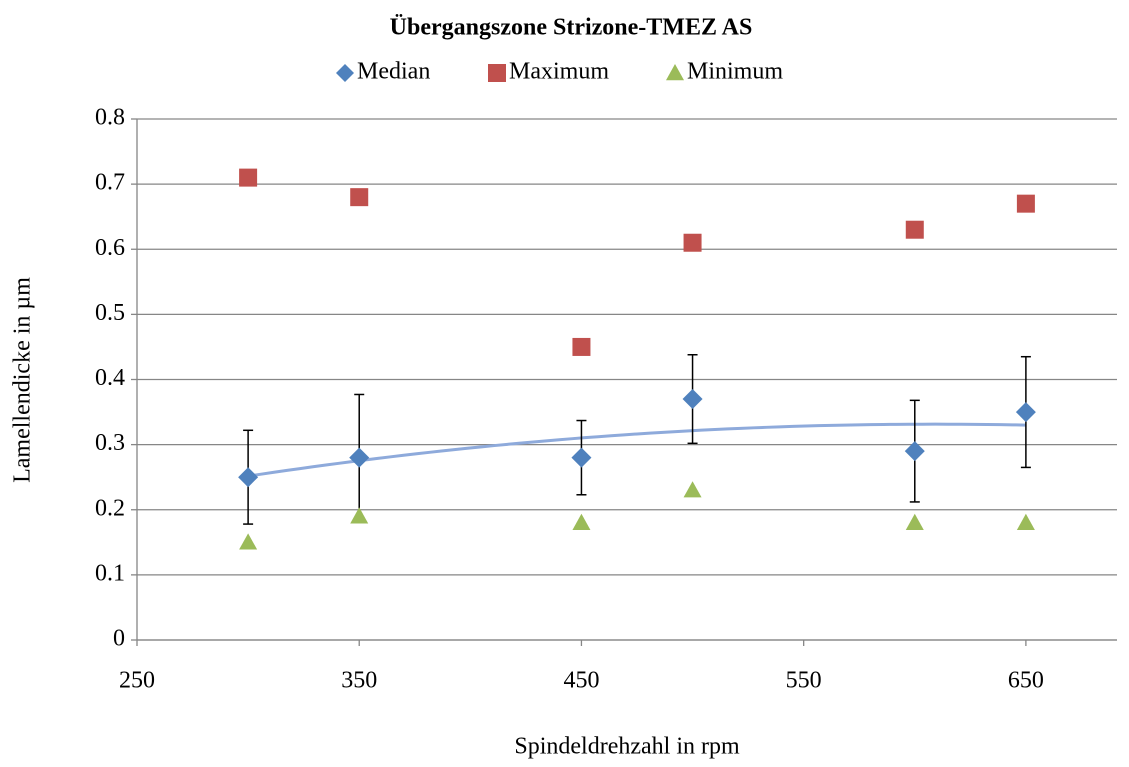 Image resolution: width=1129 pixels, height=767 pixels. I want to click on y-tick-label: 0.5, so click(110, 313).